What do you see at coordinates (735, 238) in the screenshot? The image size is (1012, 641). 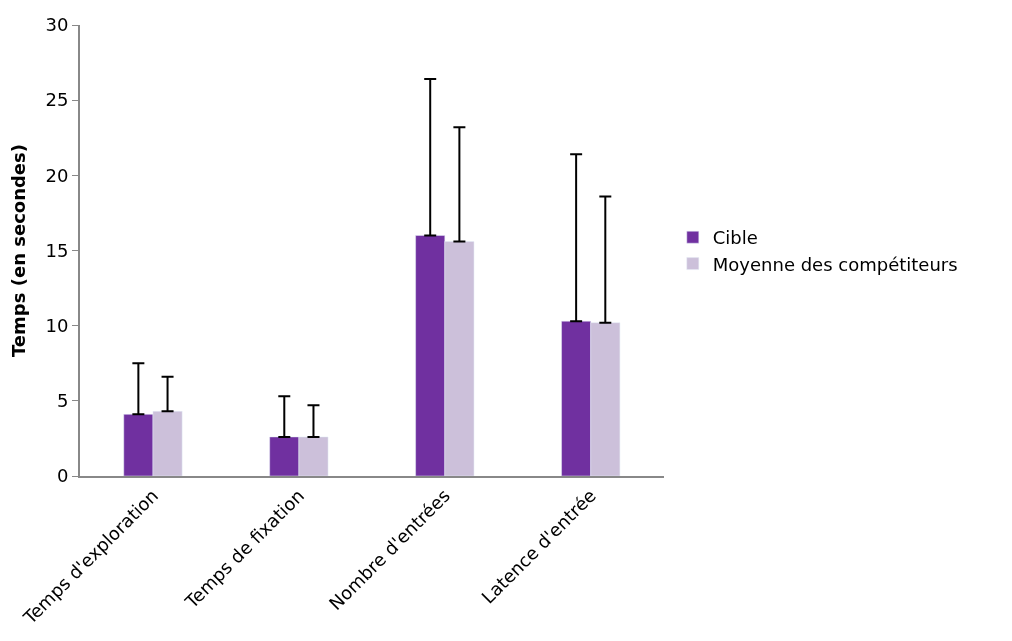 I see `legend-label: Cible` at bounding box center [735, 238].